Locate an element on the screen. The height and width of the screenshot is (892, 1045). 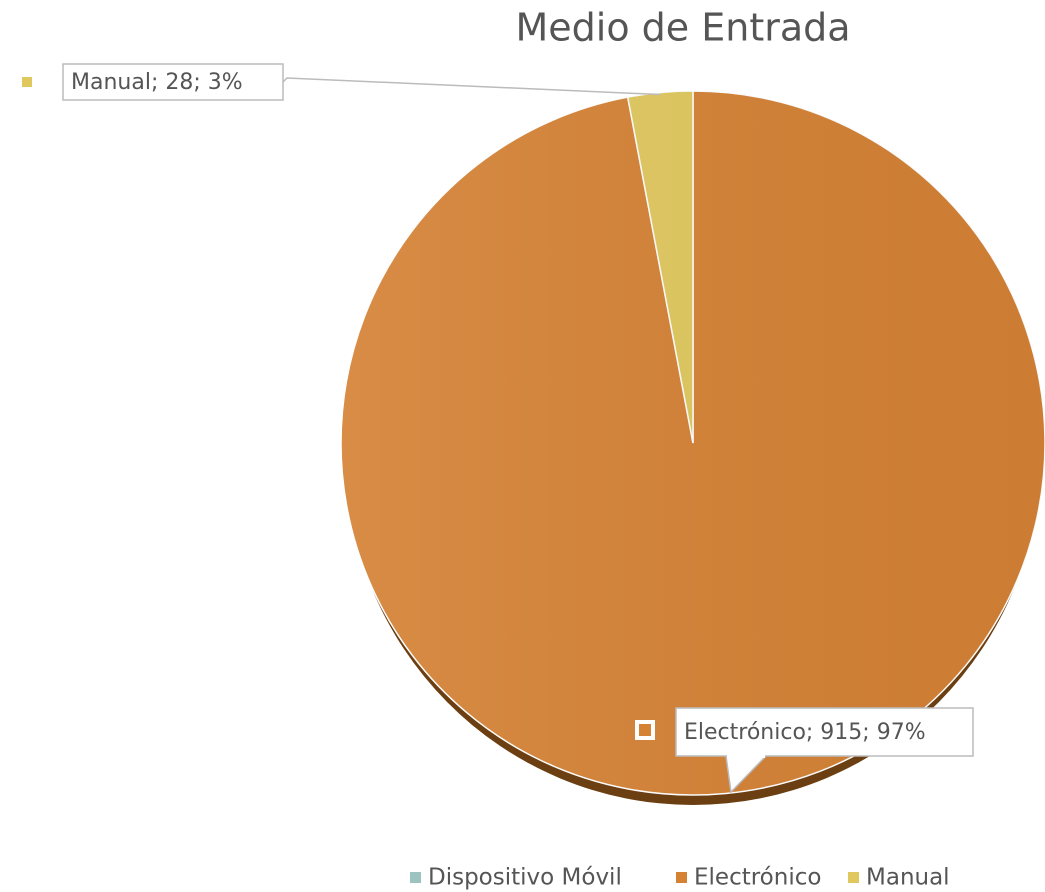
legend-label: Electrónico is located at coordinates (757, 878).